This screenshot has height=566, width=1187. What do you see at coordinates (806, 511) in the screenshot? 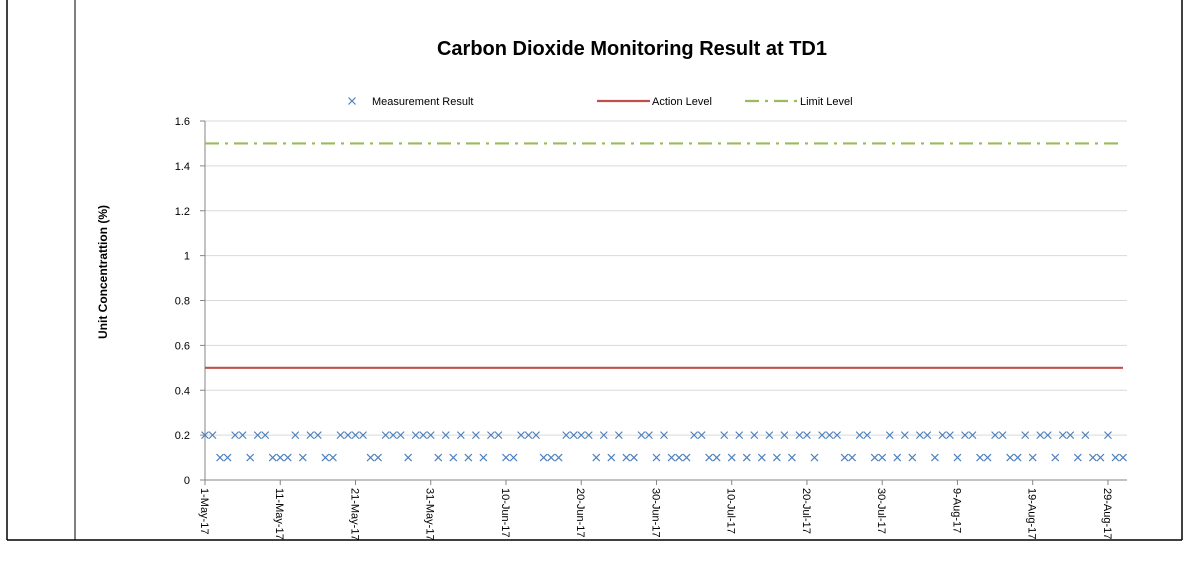
I see `x-tick-label: 20-Jul-17` at bounding box center [806, 511].